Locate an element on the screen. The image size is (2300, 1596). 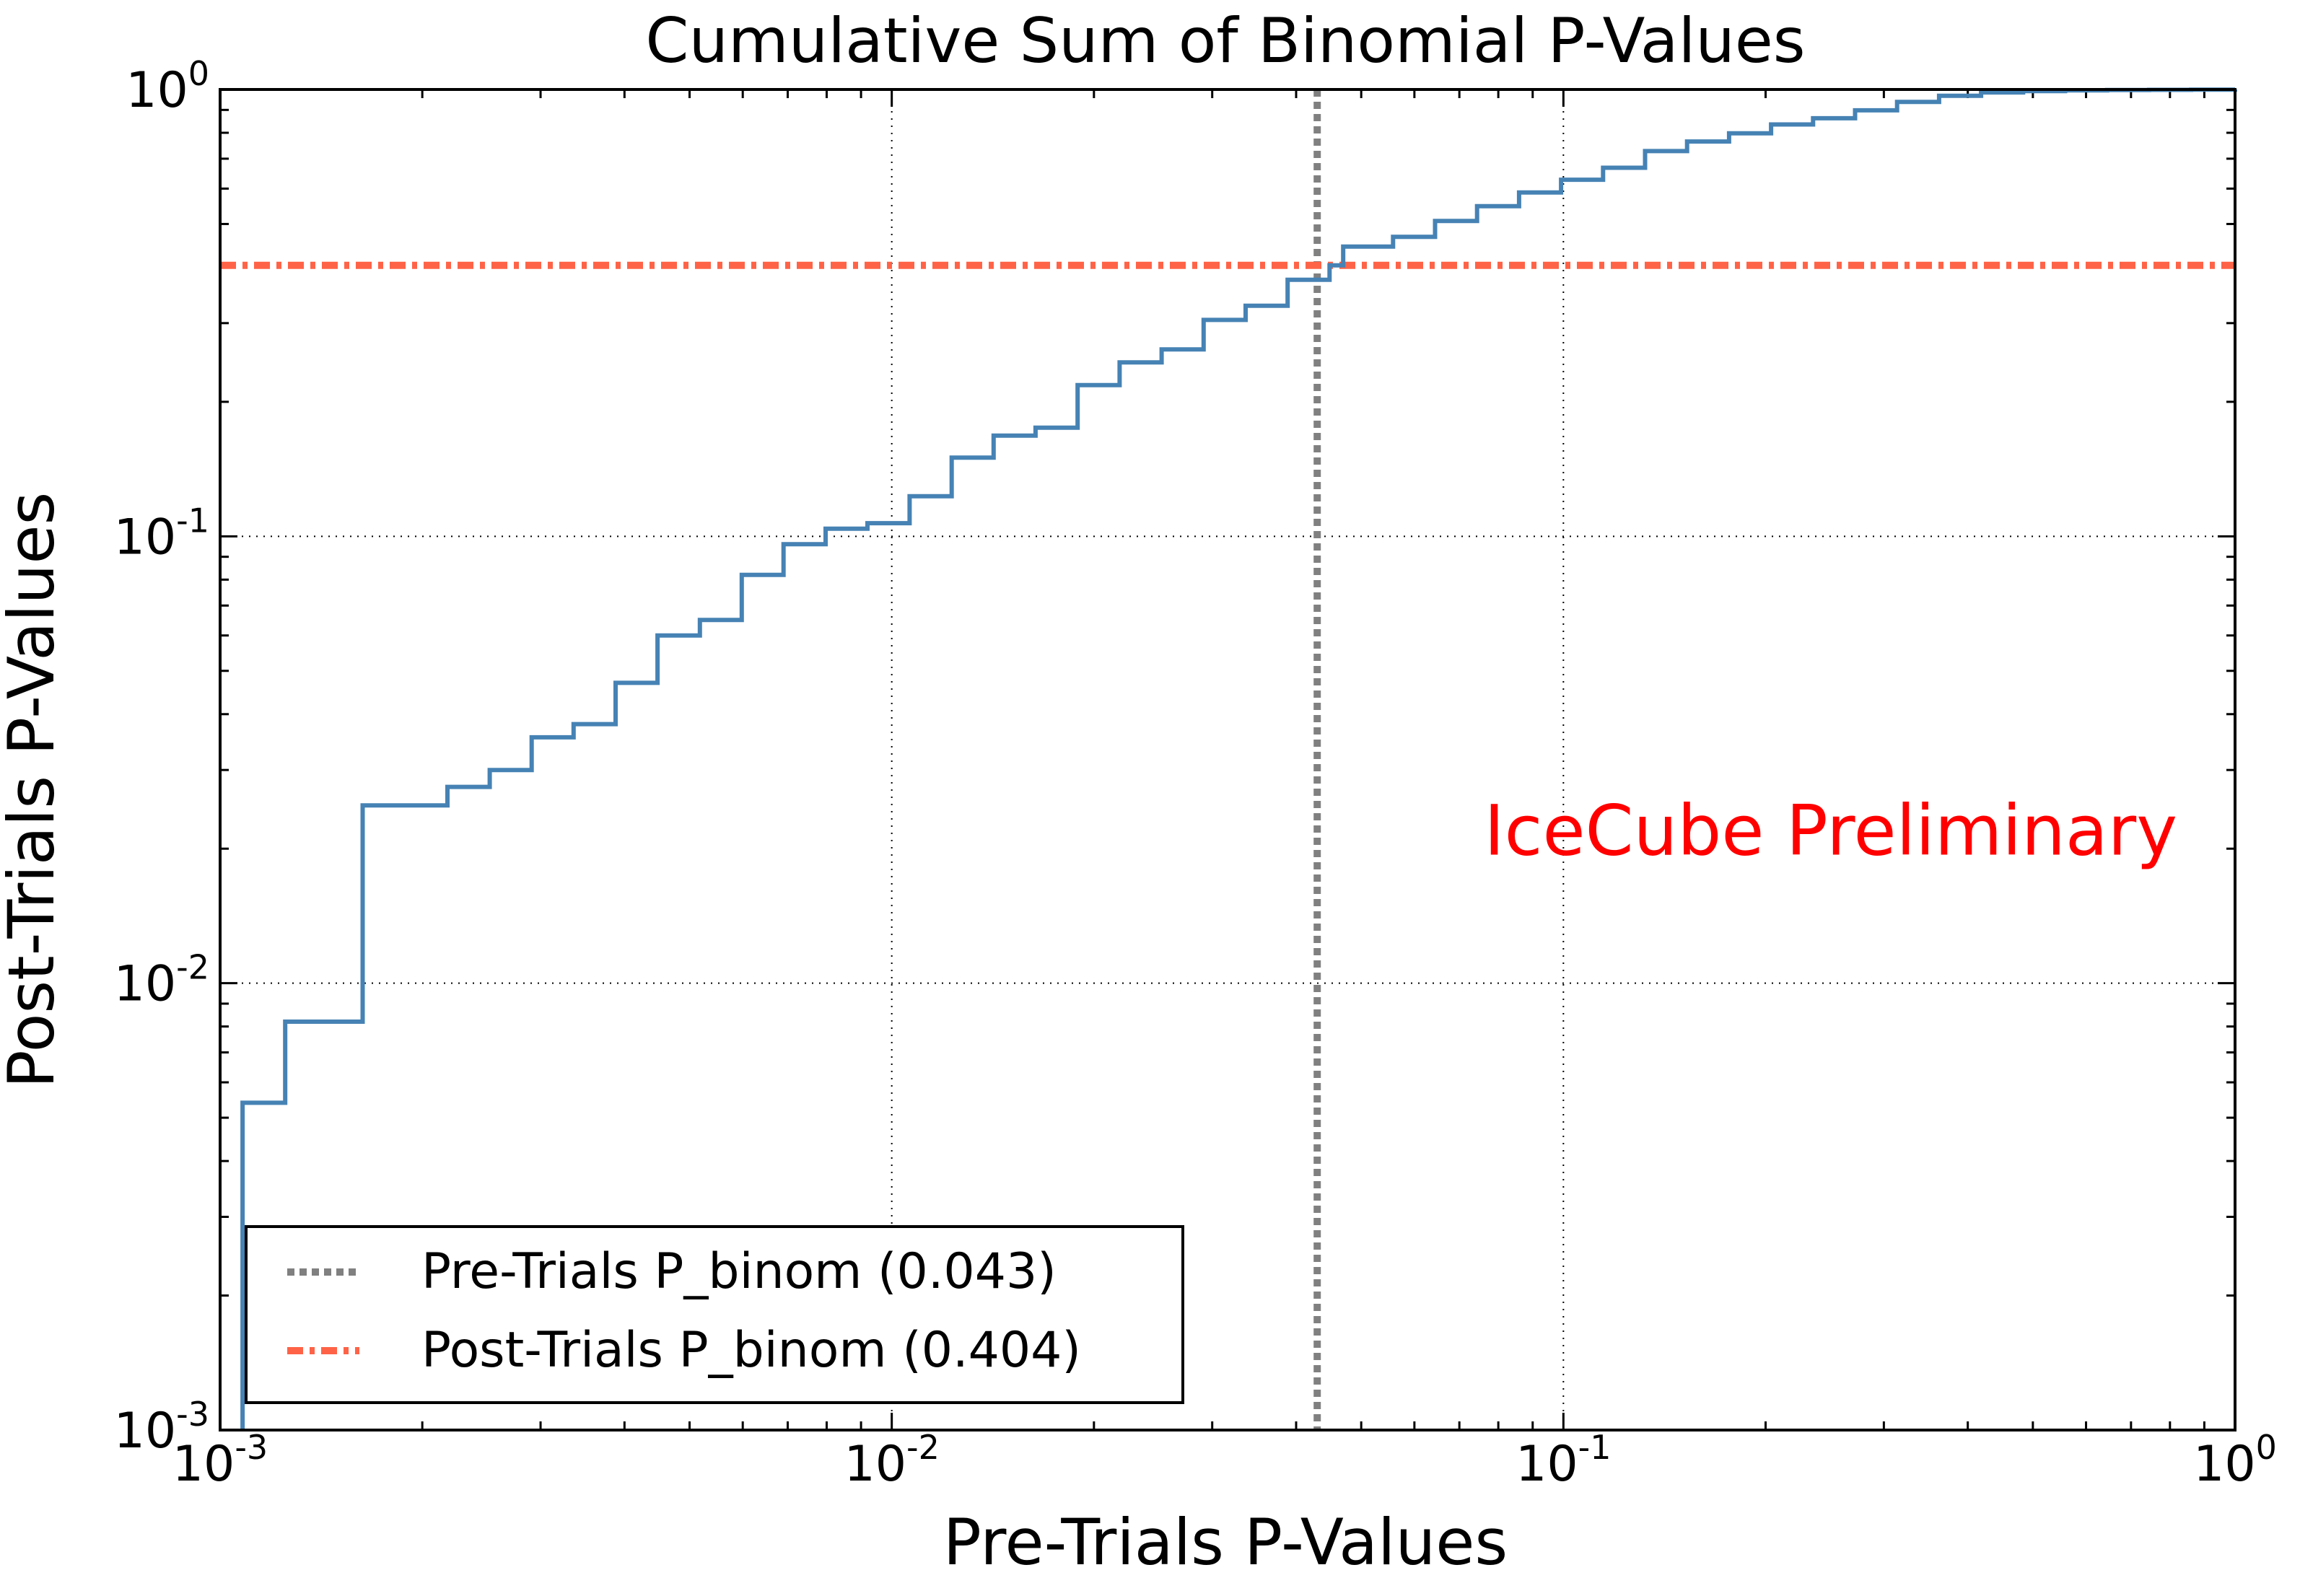
x-tick-label: 10⁻² is located at coordinates (891, 1460).